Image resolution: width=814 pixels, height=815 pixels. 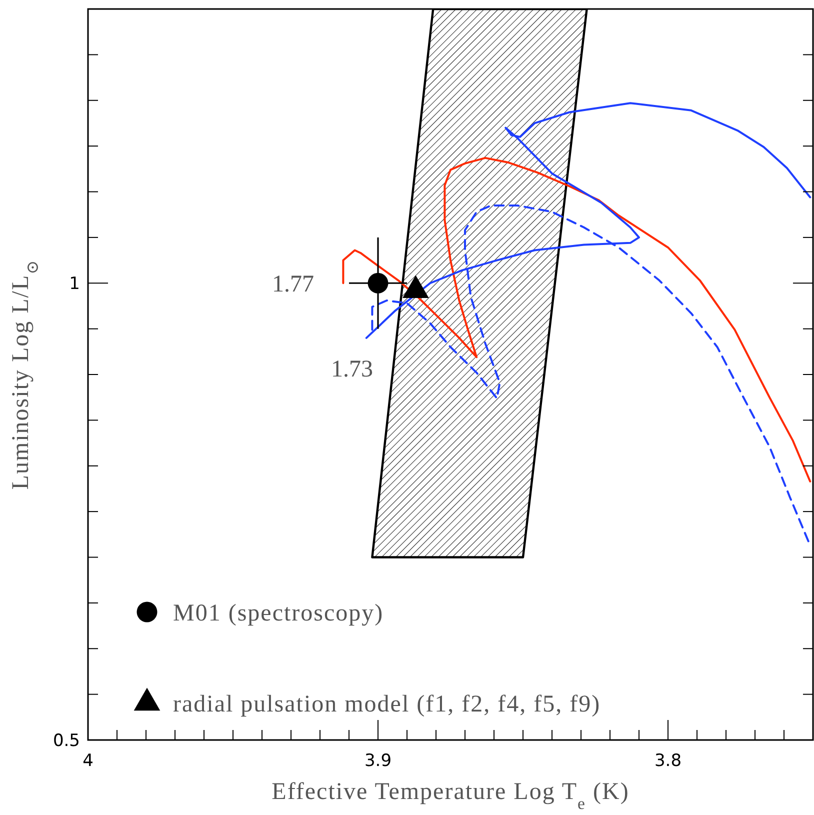 I want to click on annotation: 1.73, so click(x=352, y=369).